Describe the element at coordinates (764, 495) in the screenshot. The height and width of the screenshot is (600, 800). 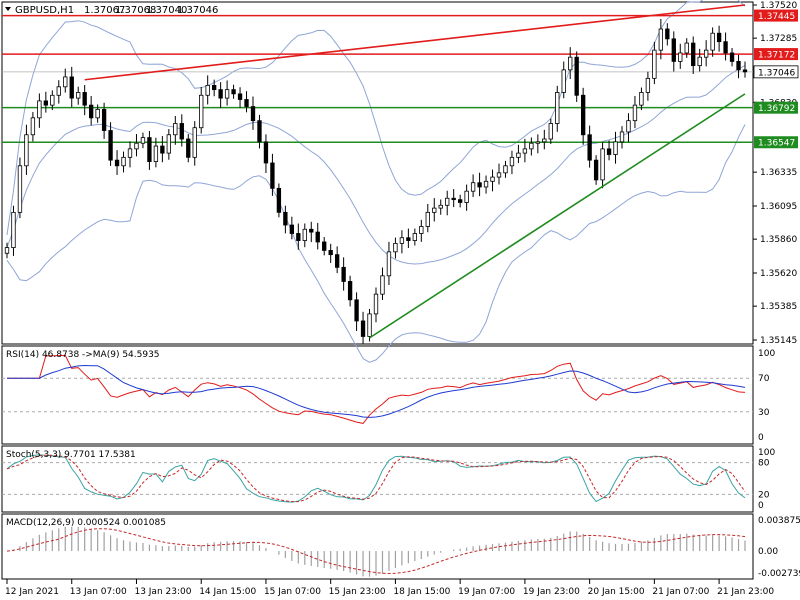
I see `stoch-axis-label: 20` at that location.